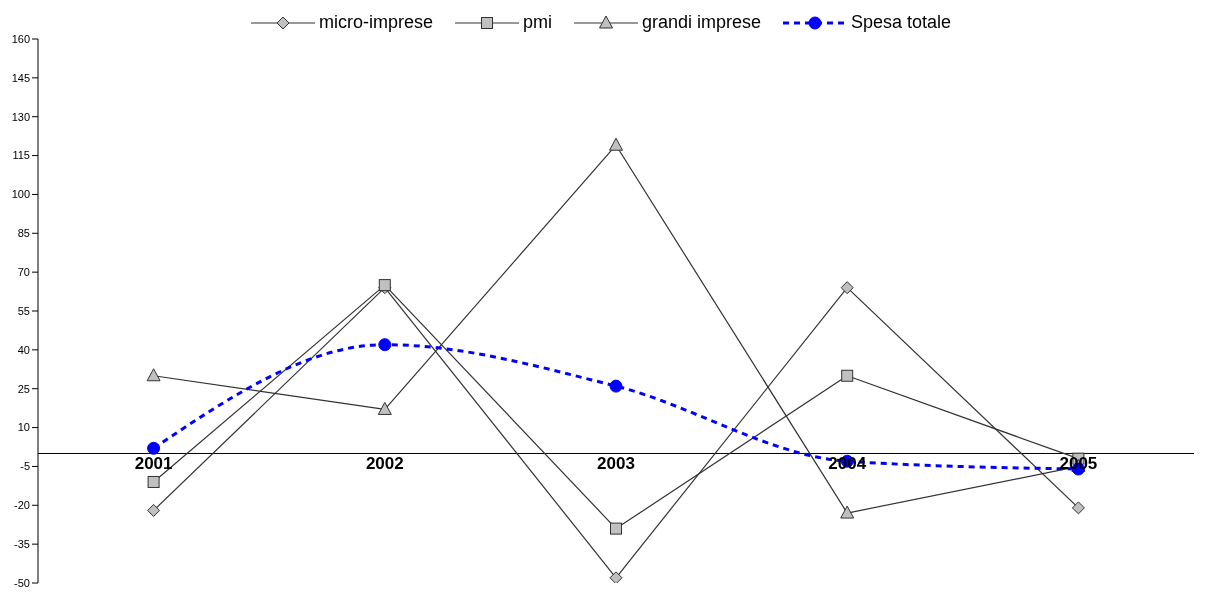 The width and height of the screenshot is (1216, 604). I want to click on x-tick-label: 2003, so click(616, 464).